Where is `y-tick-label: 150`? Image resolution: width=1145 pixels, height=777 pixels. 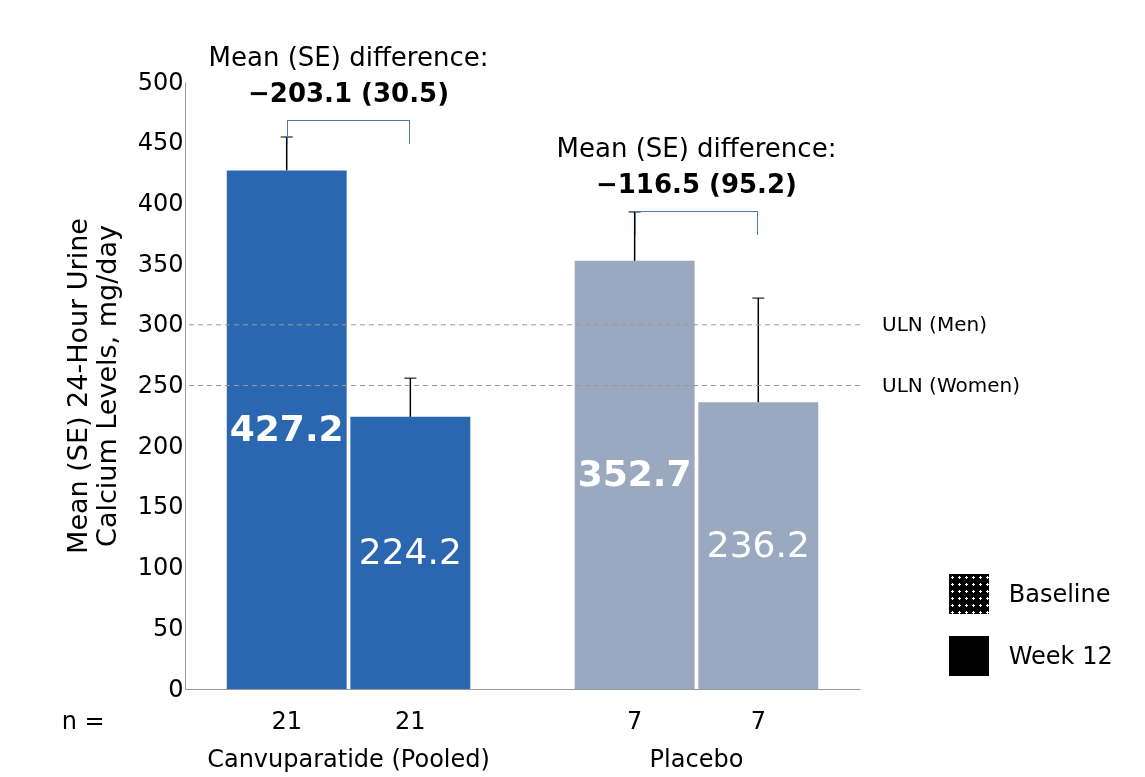 y-tick-label: 150 is located at coordinates (160, 506).